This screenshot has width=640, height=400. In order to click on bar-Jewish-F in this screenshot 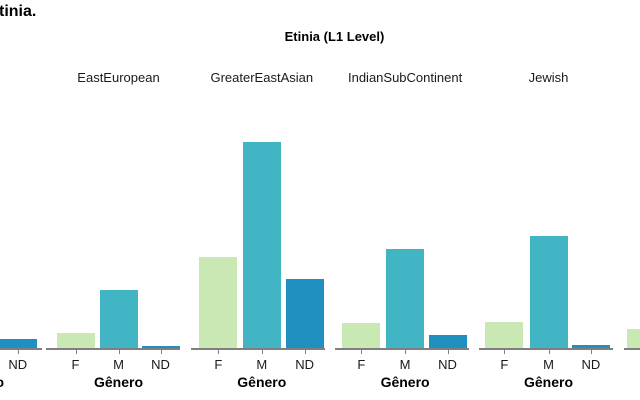, I will do `click(504, 335)`.